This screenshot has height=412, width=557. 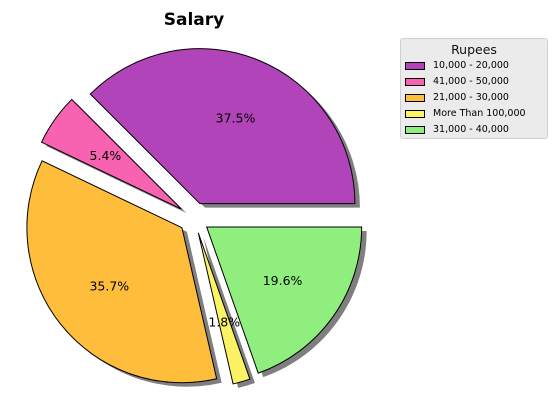 I want to click on legend-item-41-000-50-000: 41,000 - 50,000, so click(x=457, y=81).